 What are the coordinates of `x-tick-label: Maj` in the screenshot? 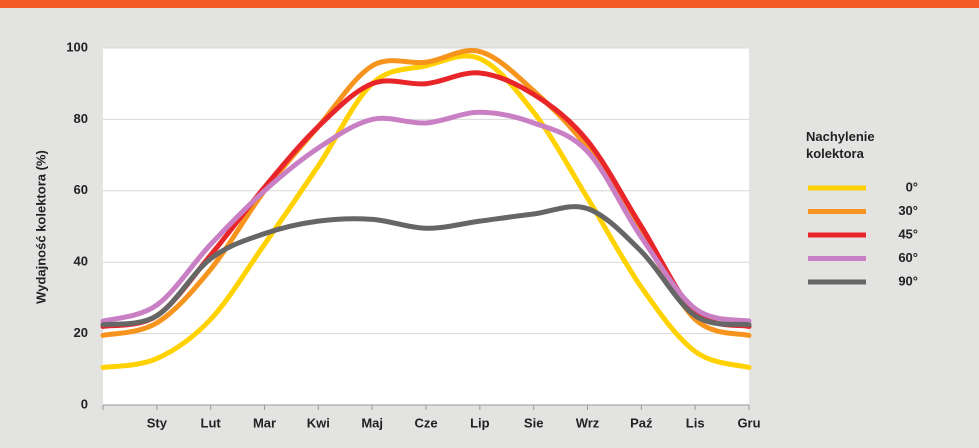 It's located at (372, 422).